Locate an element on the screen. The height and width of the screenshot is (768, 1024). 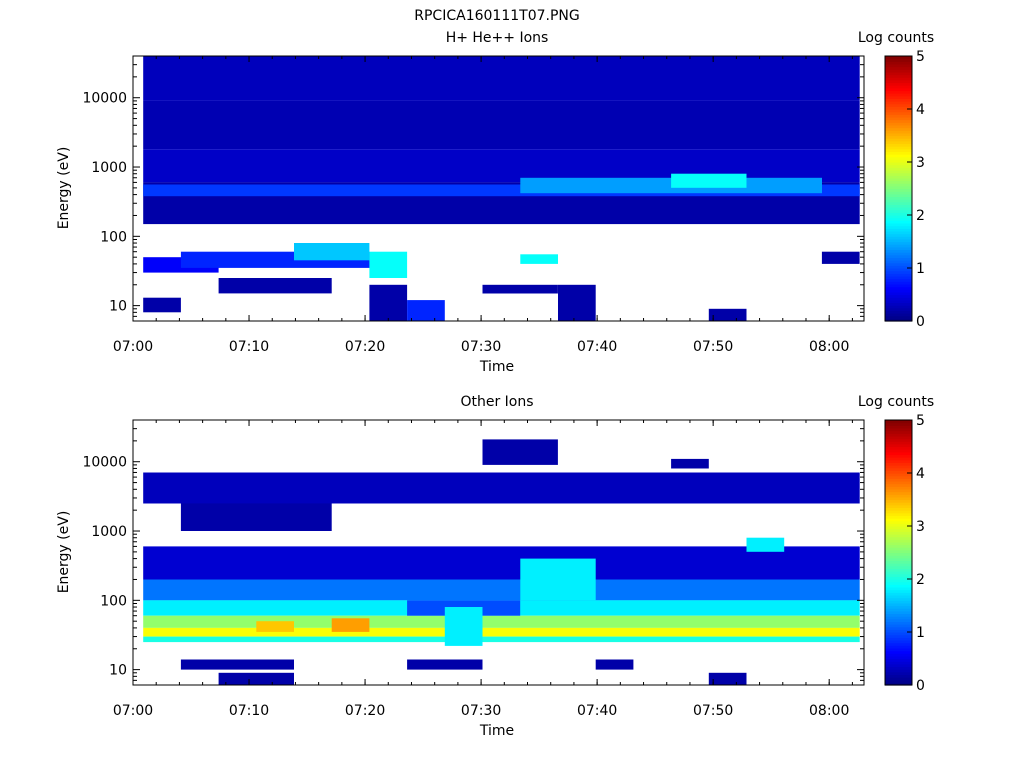
x-tick-label: 07:40 is located at coordinates (597, 711).